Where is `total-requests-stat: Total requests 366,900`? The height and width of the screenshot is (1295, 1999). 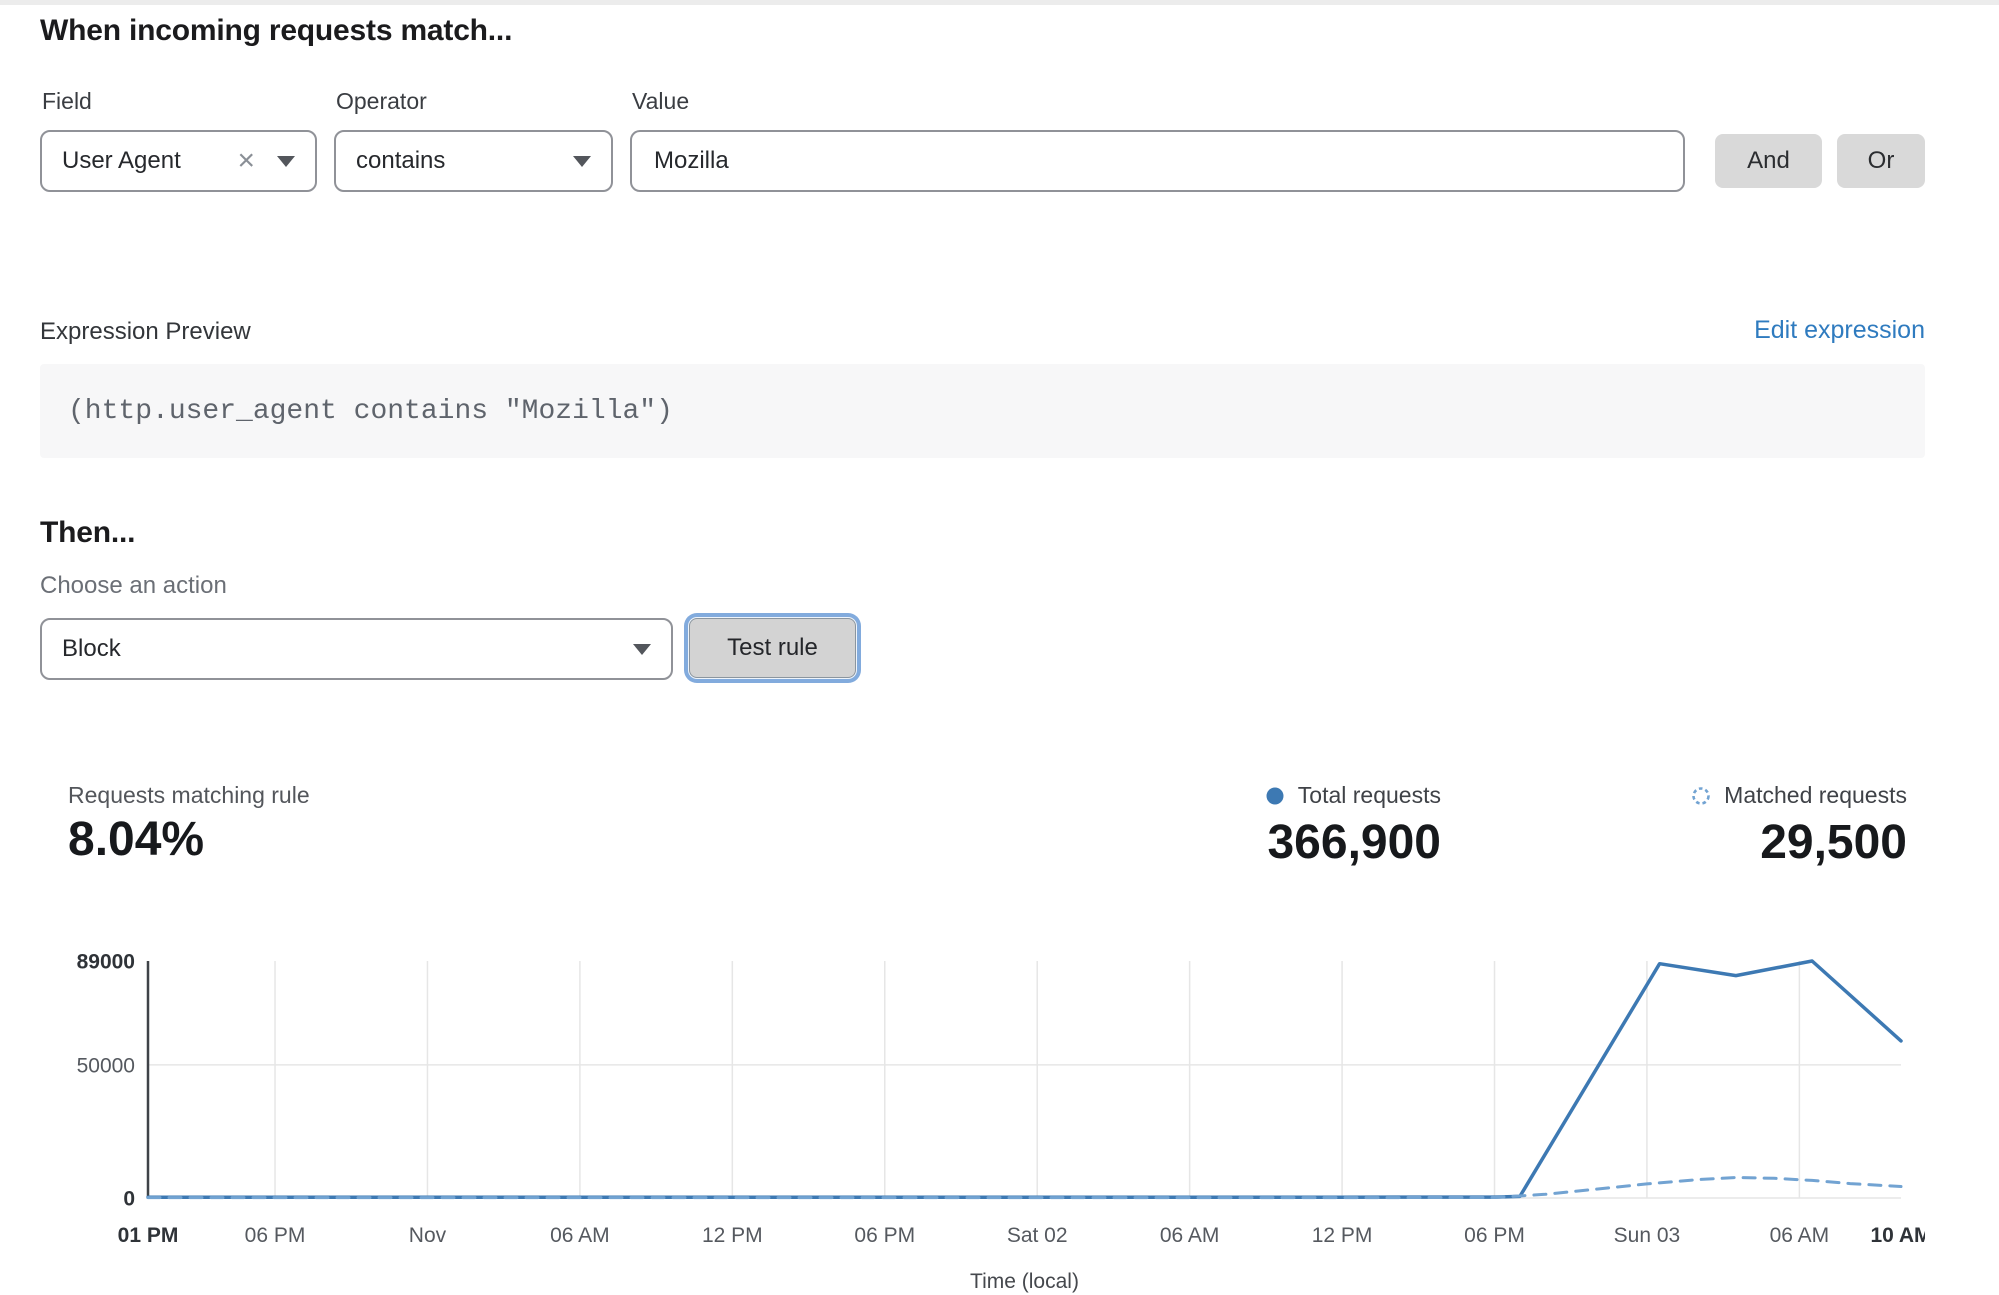
total-requests-stat: Total requests 366,900 is located at coordinates (1353, 826).